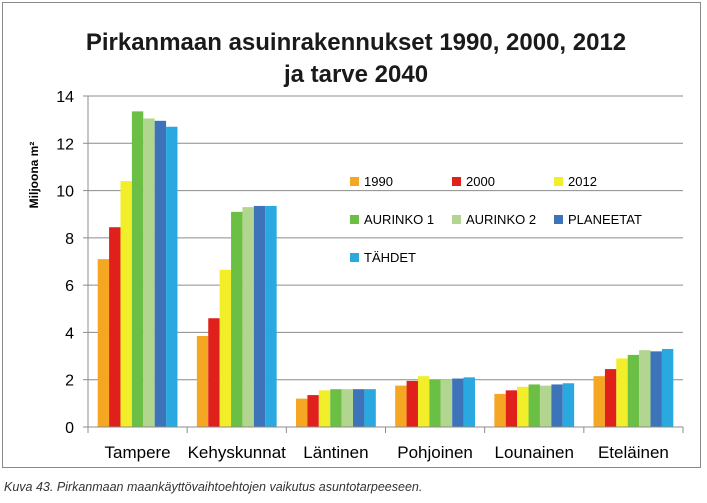 This screenshot has width=707, height=503. What do you see at coordinates (65, 144) in the screenshot?
I see `y-tick-label: 12` at bounding box center [65, 144].